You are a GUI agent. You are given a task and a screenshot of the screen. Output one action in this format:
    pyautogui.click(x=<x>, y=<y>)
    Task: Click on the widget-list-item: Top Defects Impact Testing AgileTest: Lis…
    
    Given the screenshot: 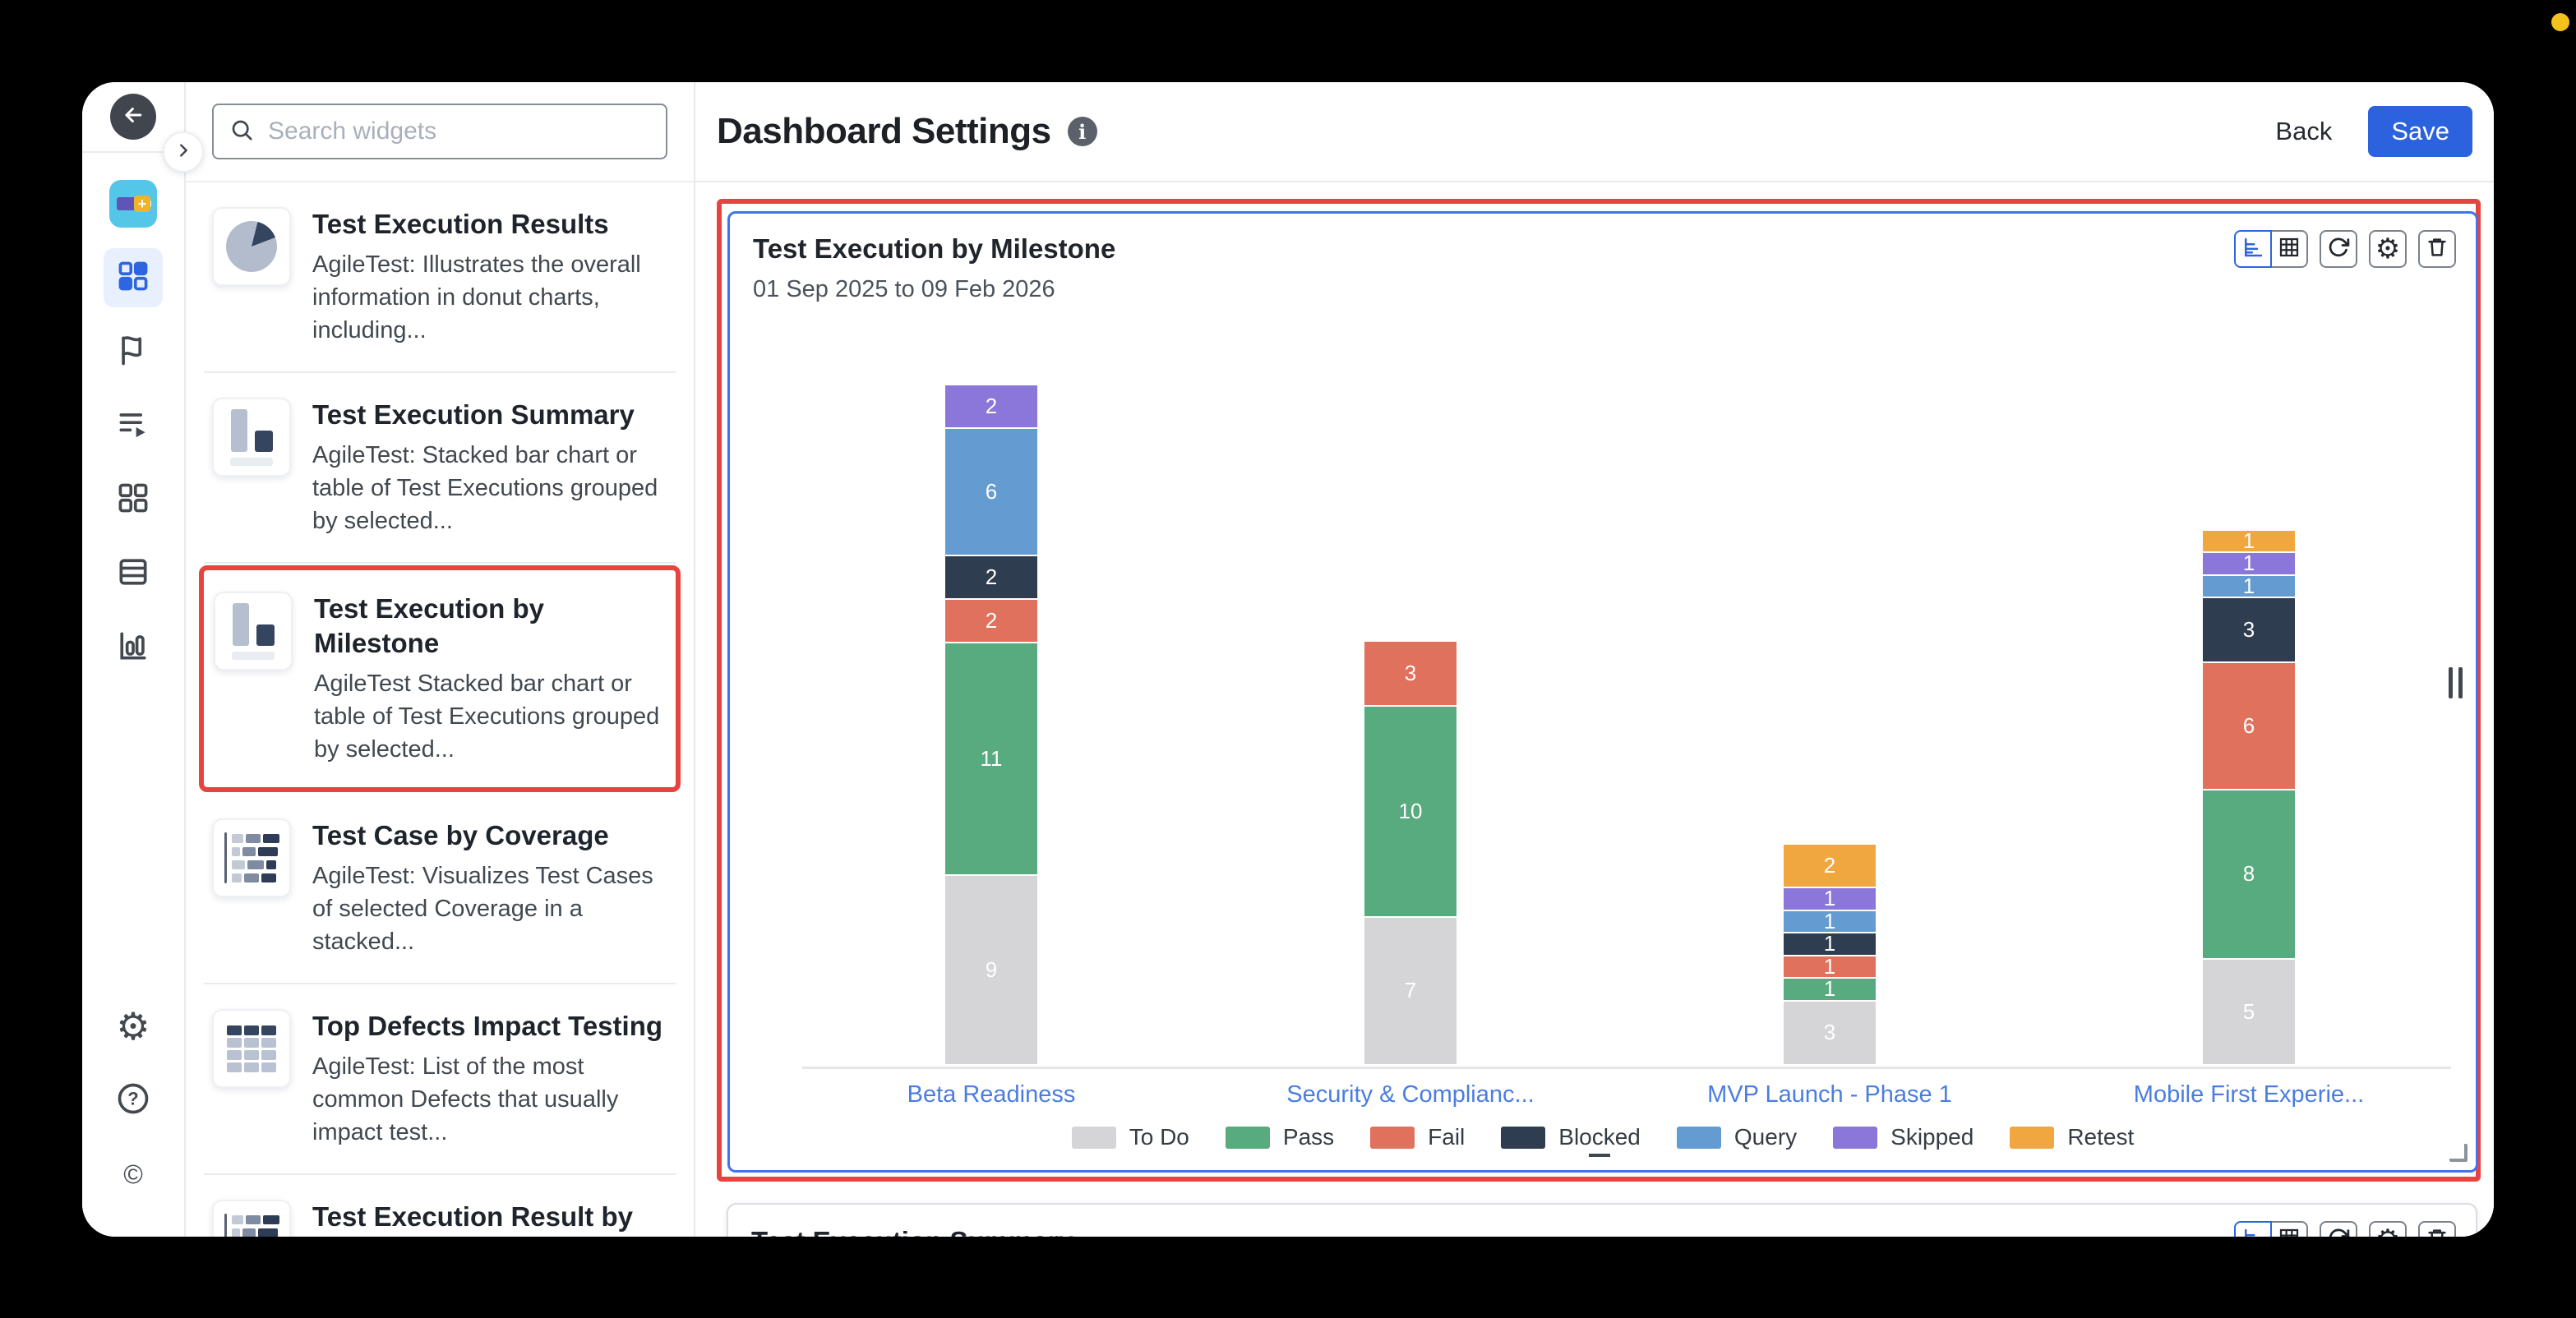 What is the action you would take?
    pyautogui.click(x=440, y=1079)
    